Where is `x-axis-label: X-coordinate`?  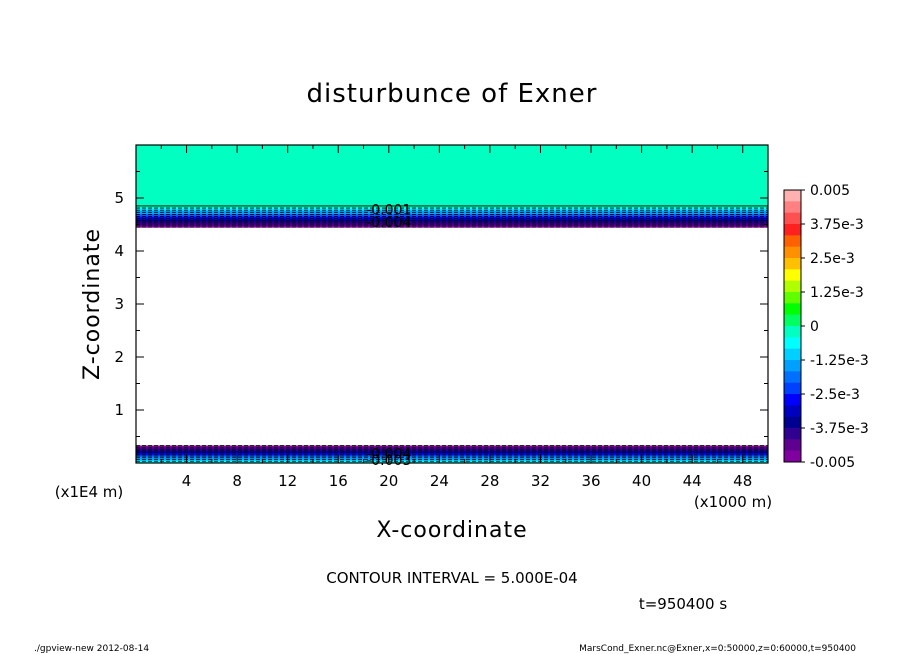 x-axis-label: X-coordinate is located at coordinates (451, 530).